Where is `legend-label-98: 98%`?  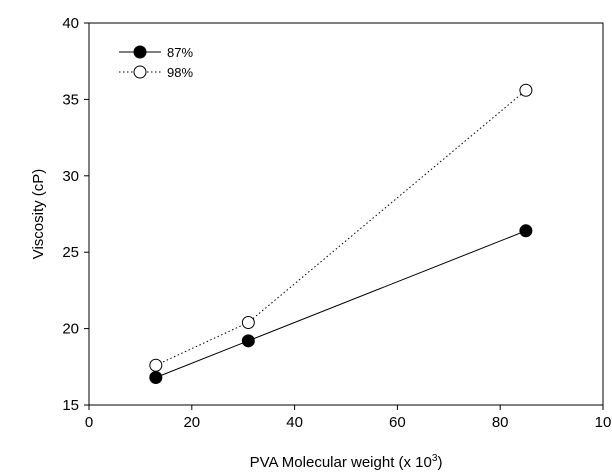 legend-label-98: 98% is located at coordinates (180, 72).